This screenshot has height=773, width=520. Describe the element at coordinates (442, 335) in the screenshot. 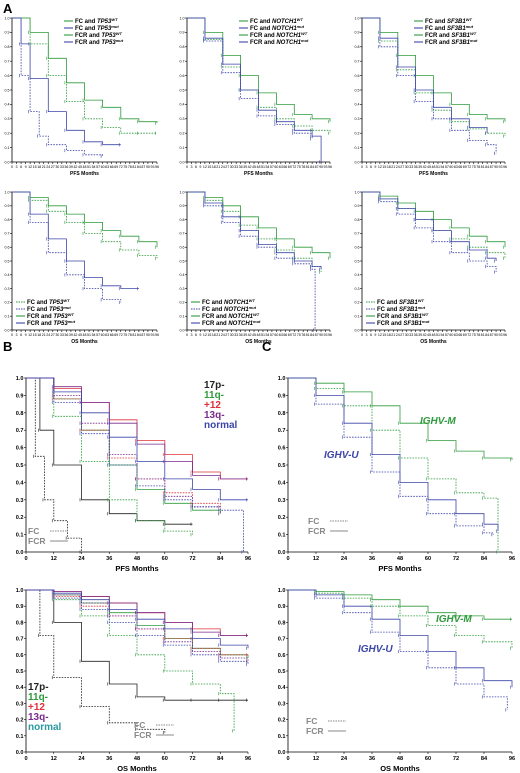

I see `x-tick-label: 54` at that location.